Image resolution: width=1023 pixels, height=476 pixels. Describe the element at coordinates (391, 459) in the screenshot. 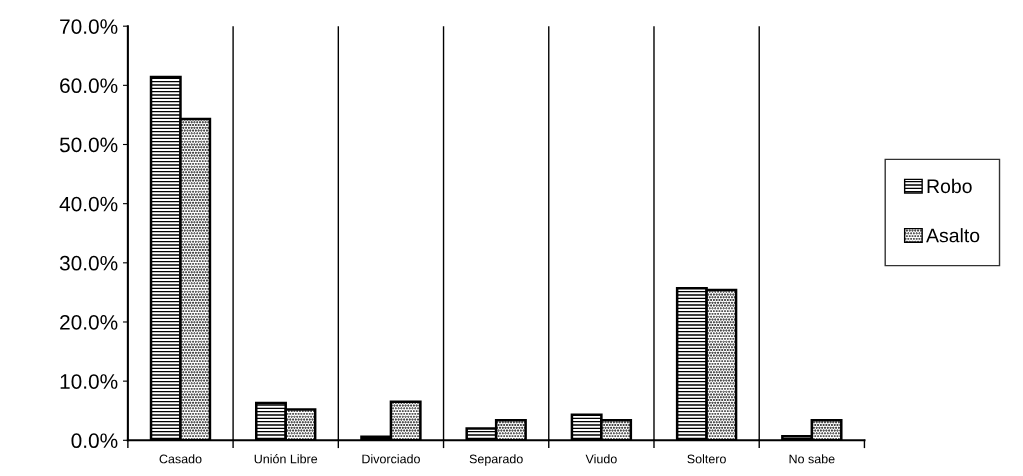

I see `x-tick-label: Divorciado` at that location.